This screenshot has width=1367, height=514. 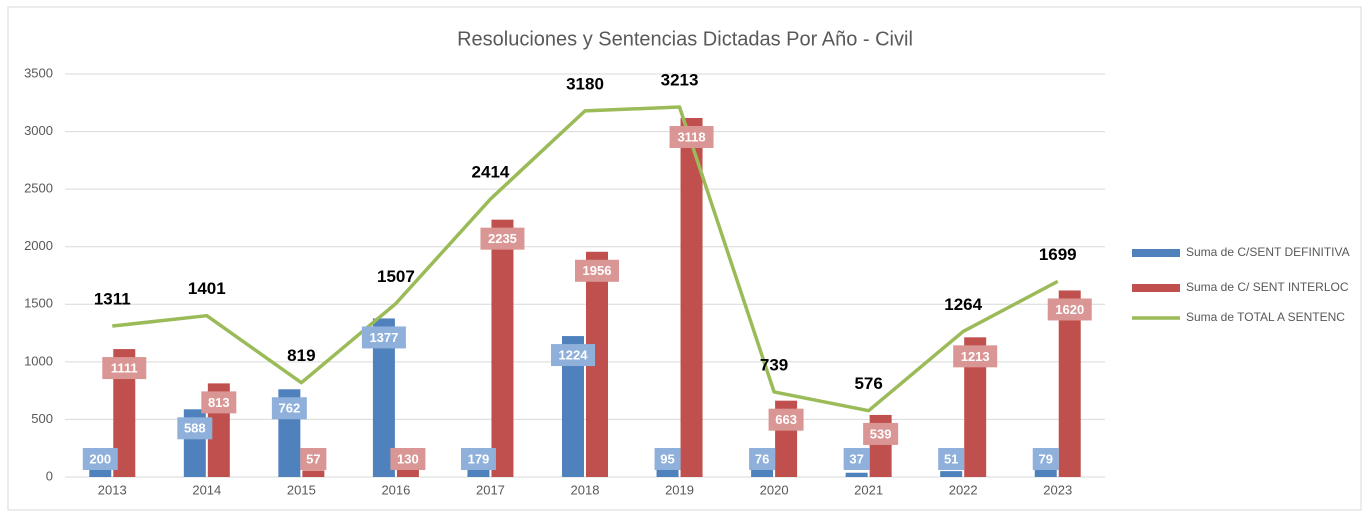 I want to click on x-tick-label: 2022, so click(x=963, y=489).